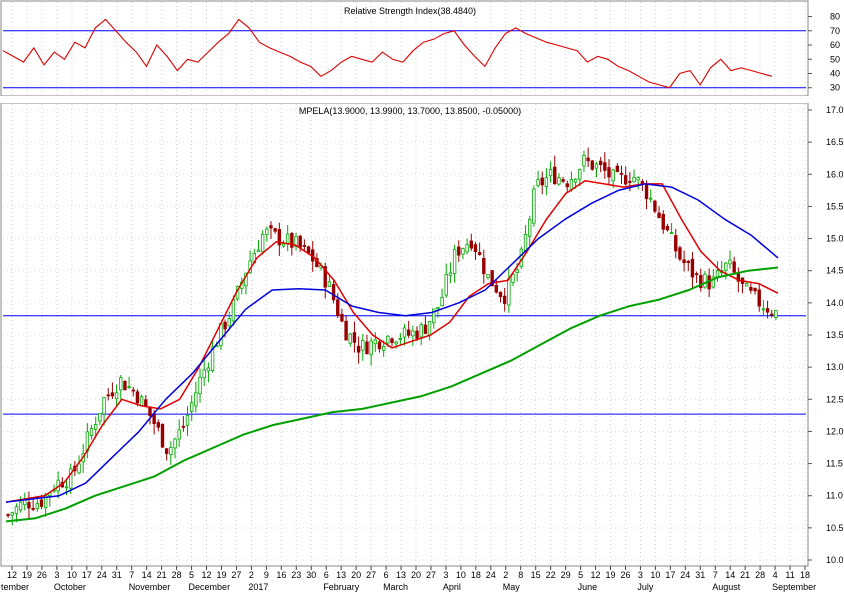 This screenshot has width=844, height=594. I want to click on price-y-tick-label: 17.0, so click(835, 110).